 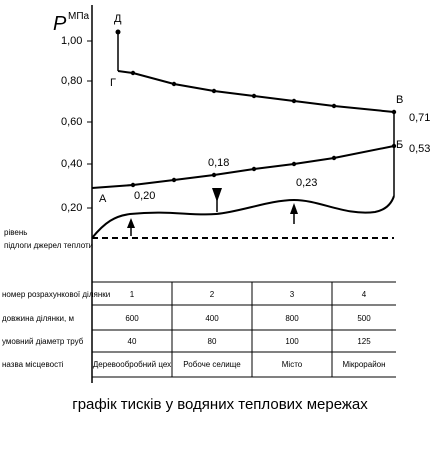 What do you see at coordinates (38, 318) in the screenshot?
I see `table-row-label: довжина ділянки, м` at bounding box center [38, 318].